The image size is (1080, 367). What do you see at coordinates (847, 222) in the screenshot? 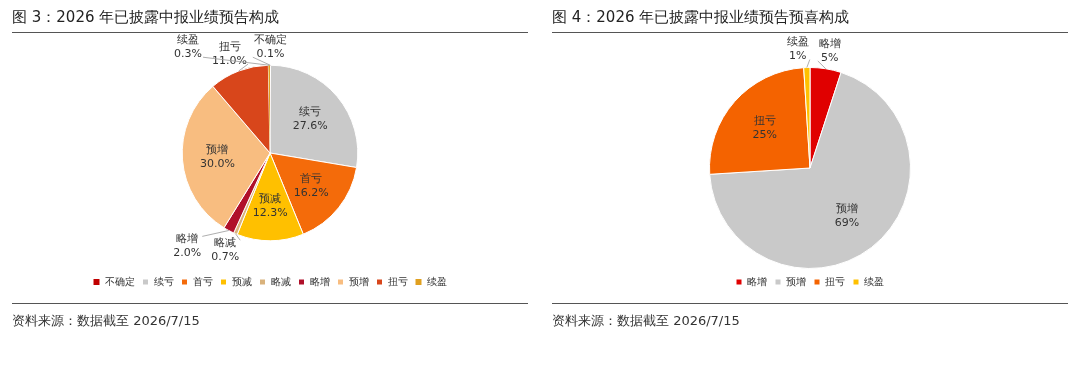
I see `data-label: 69%` at bounding box center [847, 222].